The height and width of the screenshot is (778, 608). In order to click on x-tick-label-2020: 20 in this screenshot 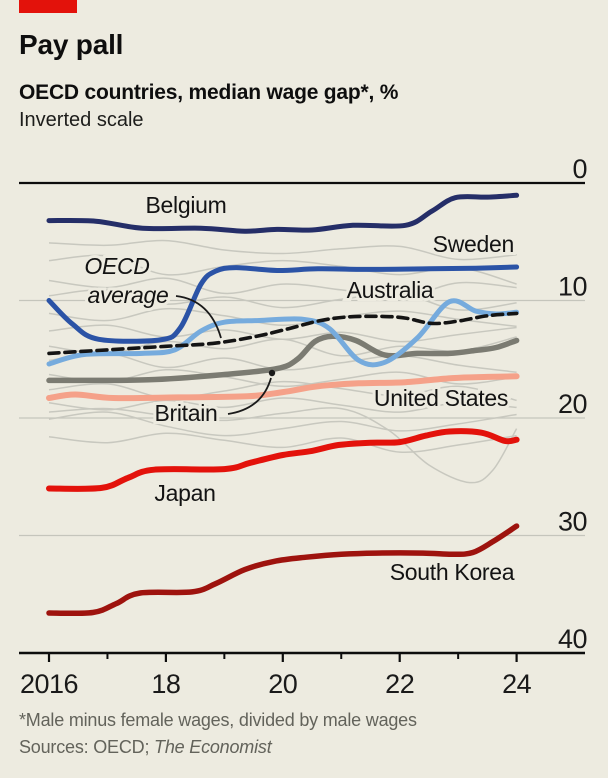, I will do `click(282, 684)`.